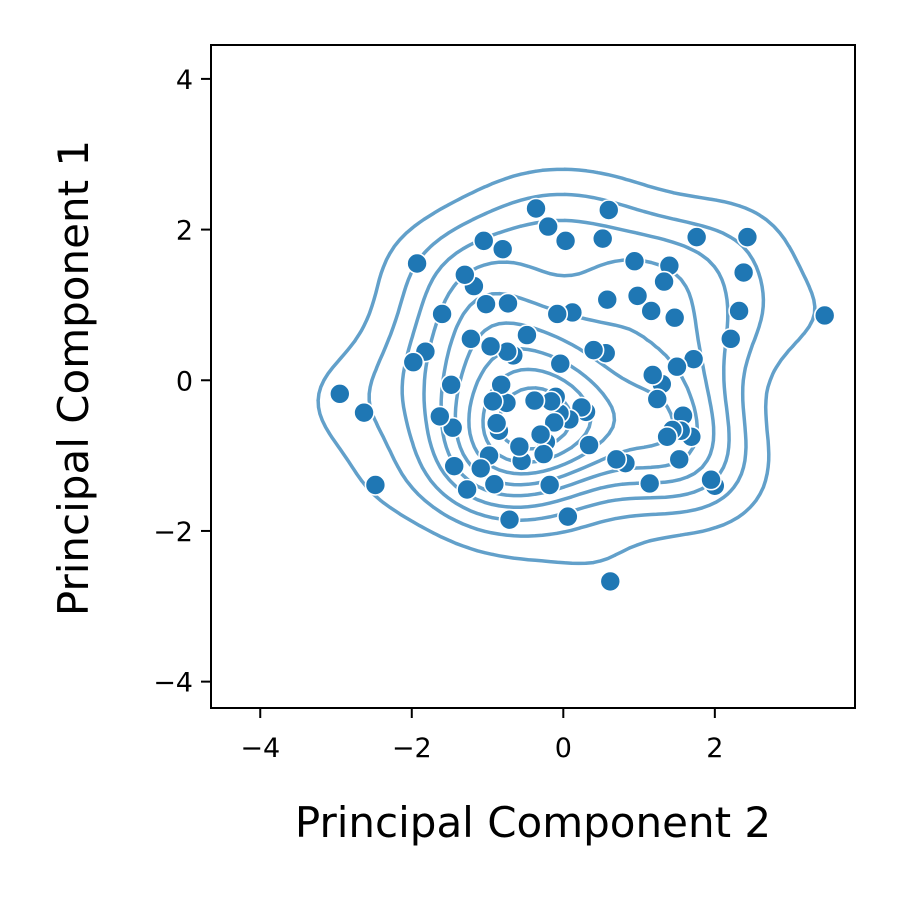  Describe the element at coordinates (73, 378) in the screenshot. I see `y-axis-label: Principal Component 1` at that location.